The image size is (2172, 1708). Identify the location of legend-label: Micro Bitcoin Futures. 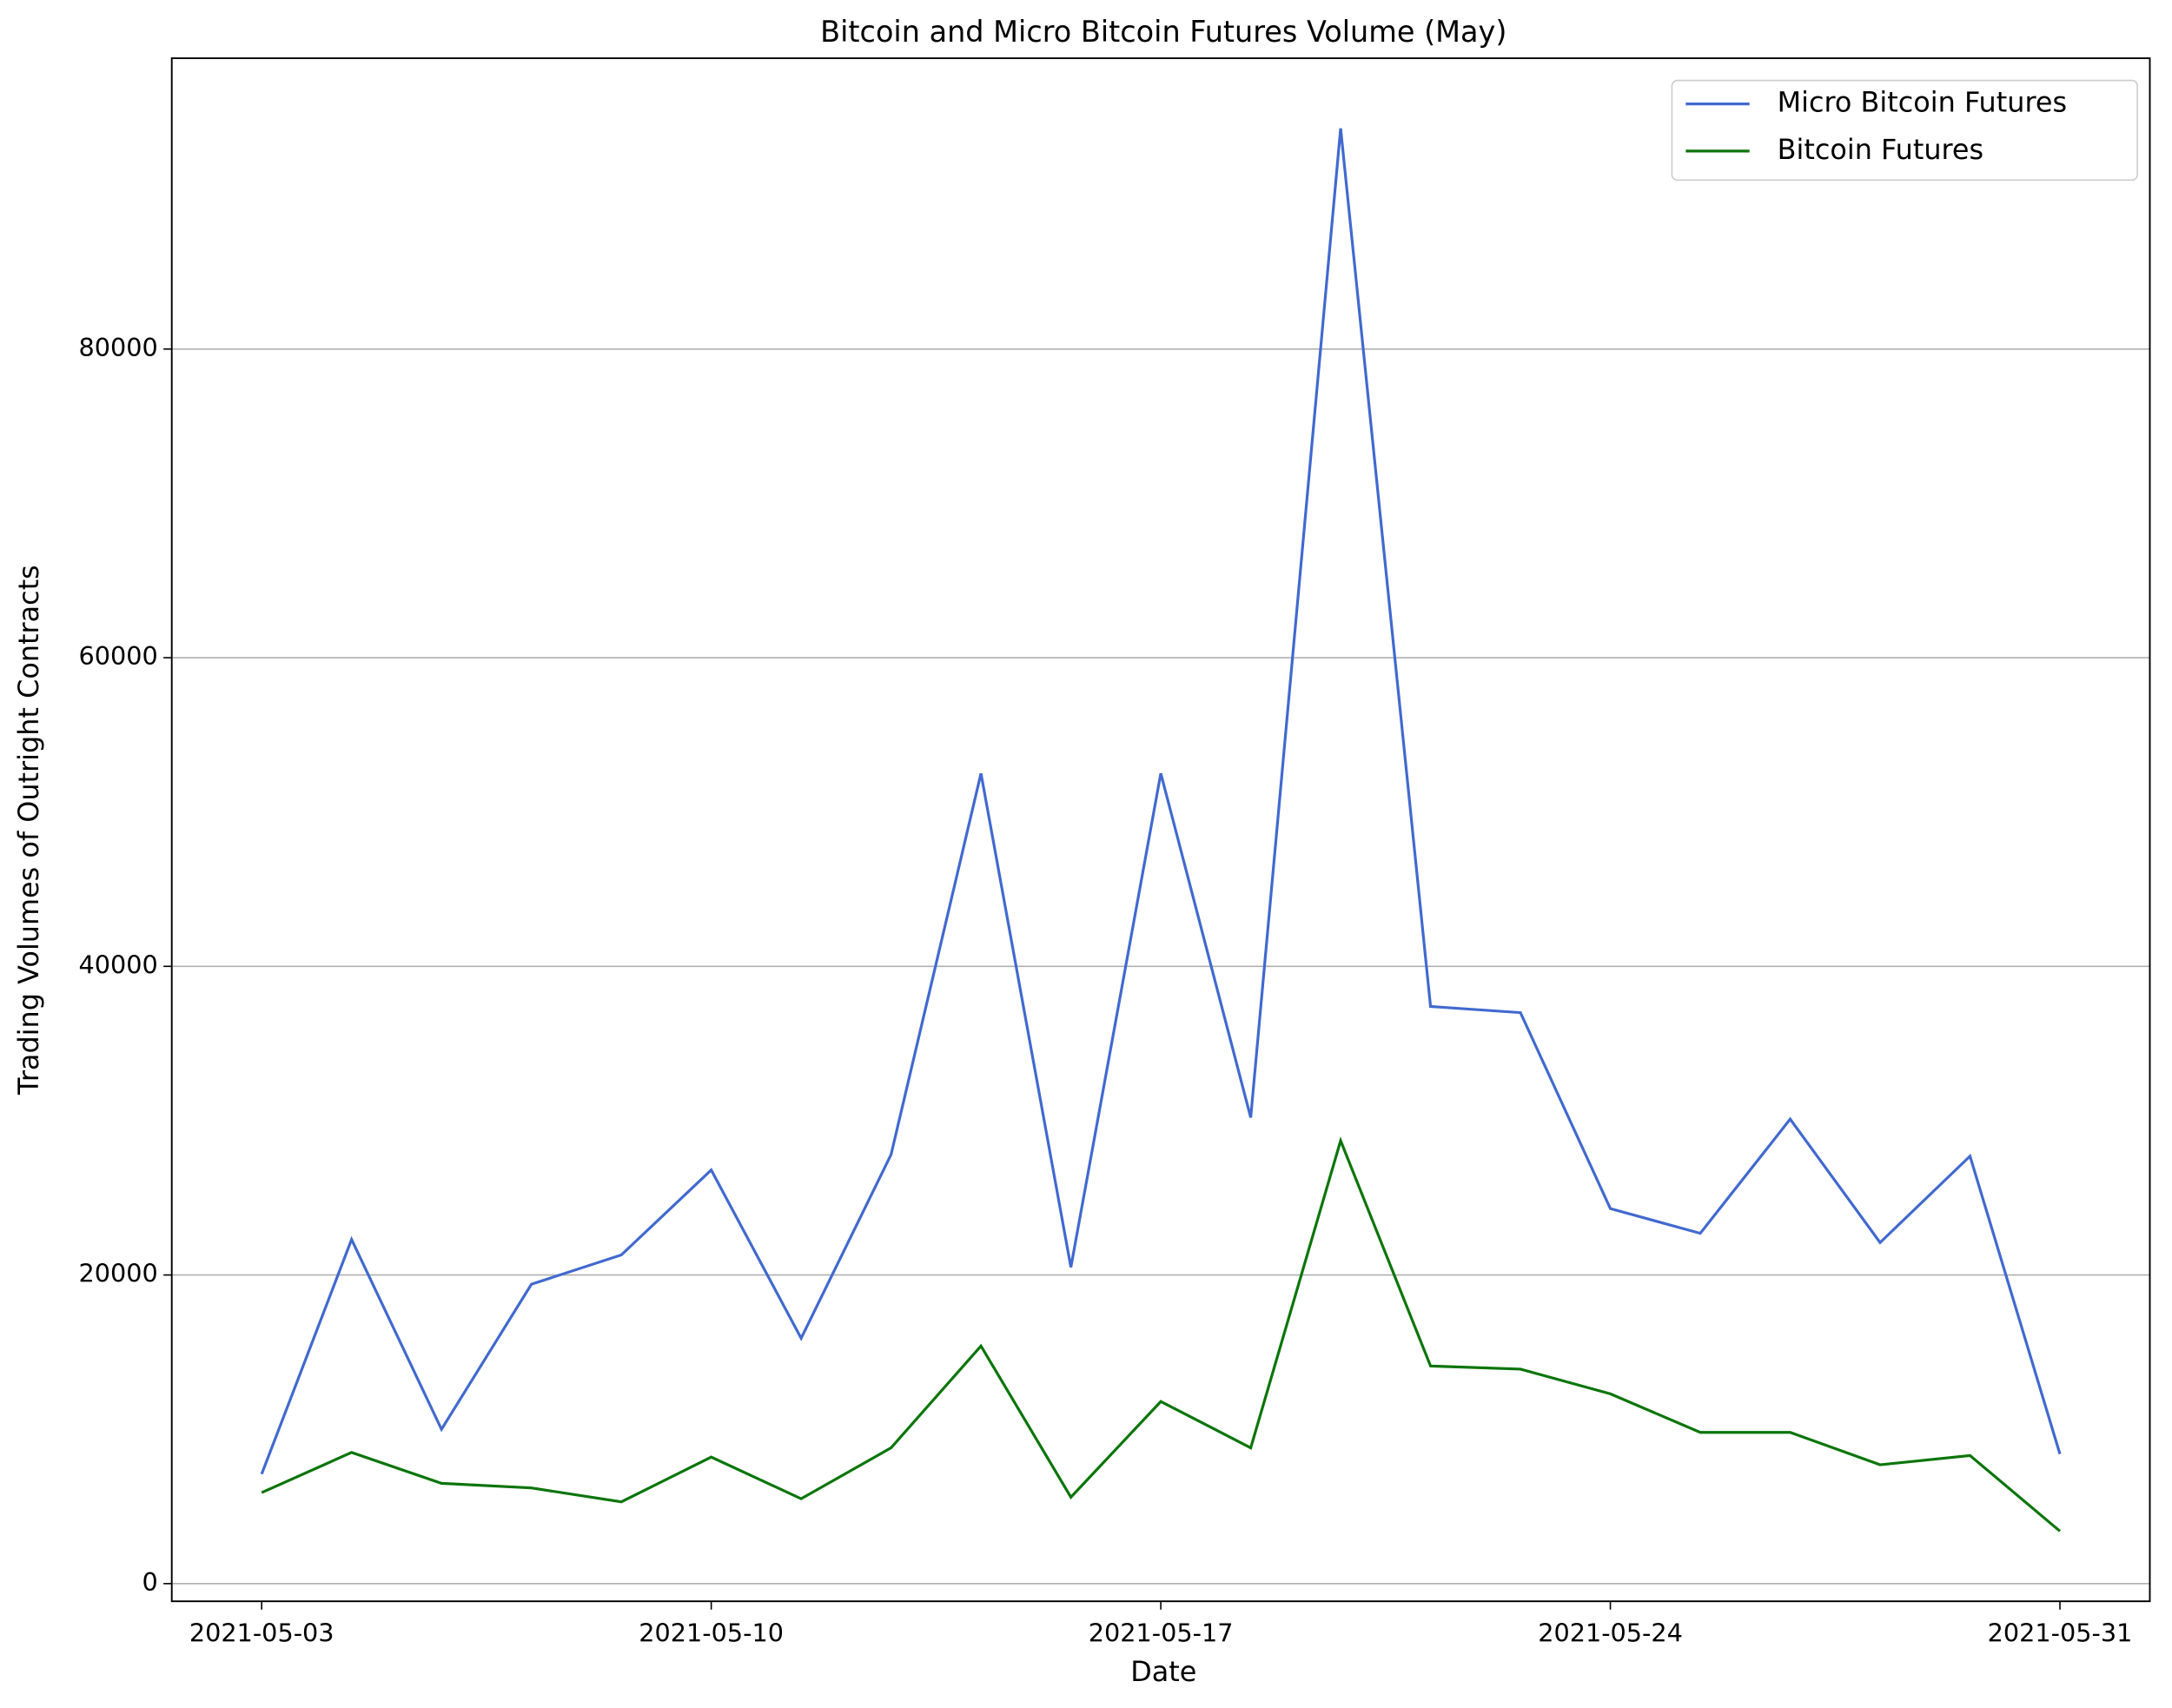
(1923, 103).